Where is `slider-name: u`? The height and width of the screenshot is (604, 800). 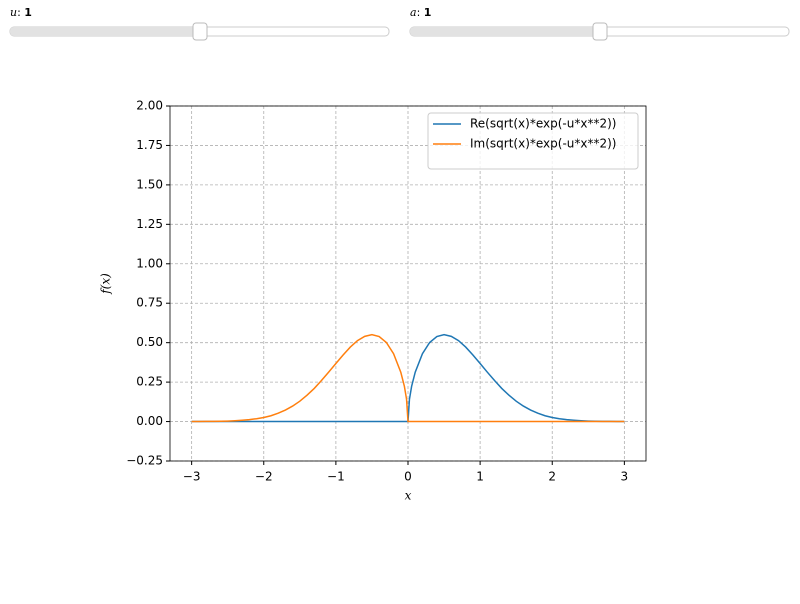 slider-name: u is located at coordinates (13, 12).